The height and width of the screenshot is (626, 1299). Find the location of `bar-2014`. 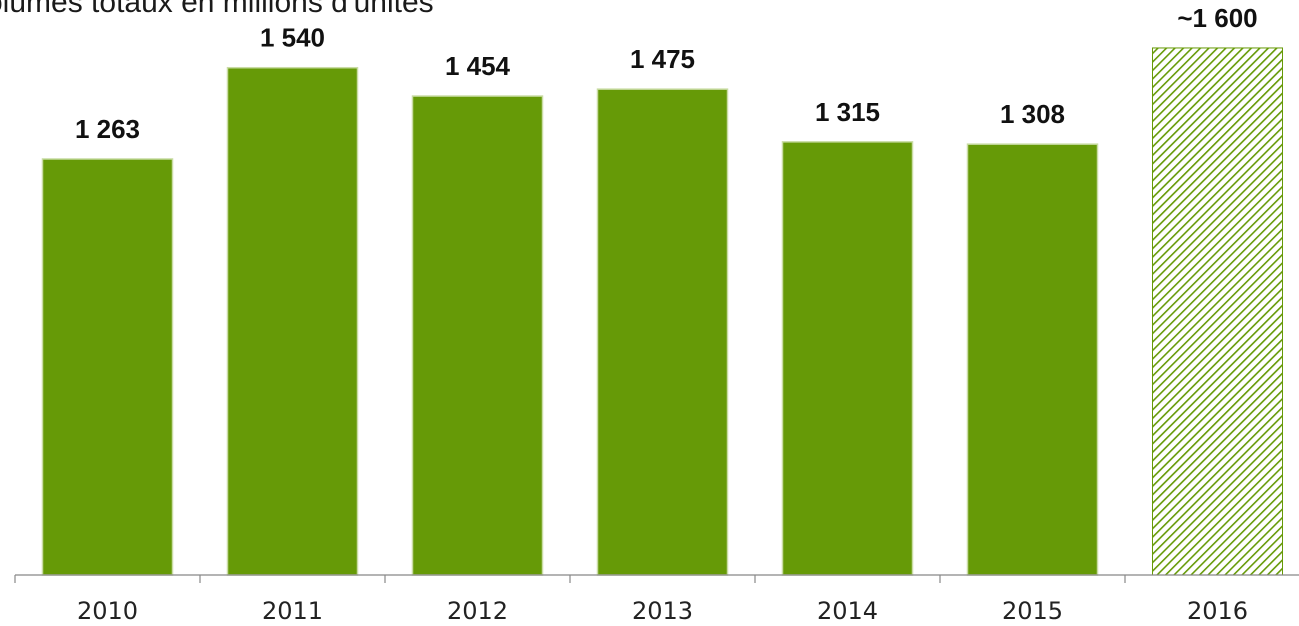

bar-2014 is located at coordinates (847, 358).